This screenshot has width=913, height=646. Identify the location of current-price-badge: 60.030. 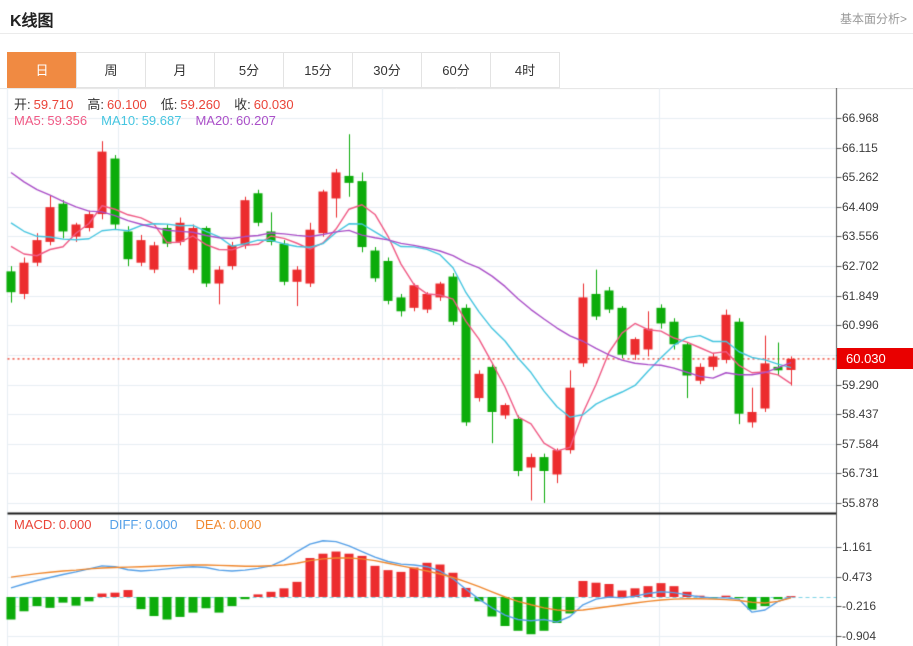
(875, 358).